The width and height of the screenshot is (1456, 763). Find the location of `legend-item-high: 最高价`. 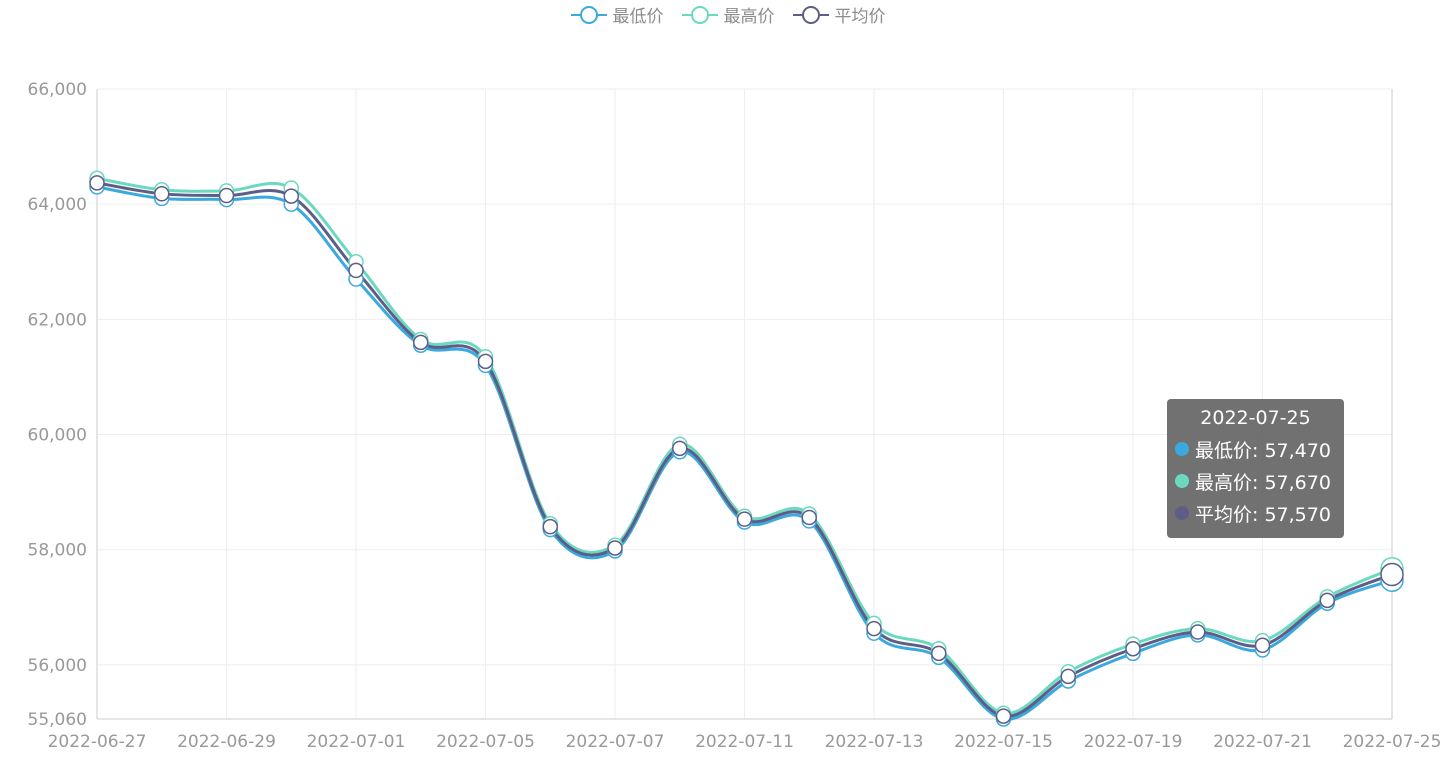

legend-item-high: 最高价 is located at coordinates (728, 14).